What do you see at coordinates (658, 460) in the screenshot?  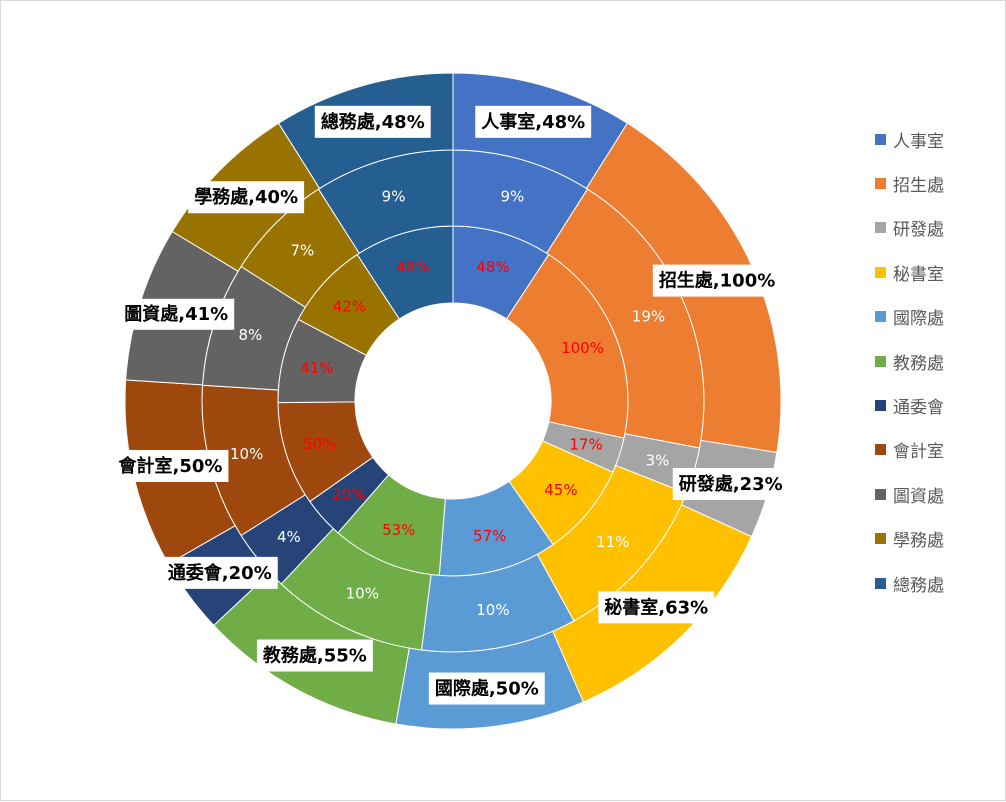 I see `middle-label-2: 3%` at bounding box center [658, 460].